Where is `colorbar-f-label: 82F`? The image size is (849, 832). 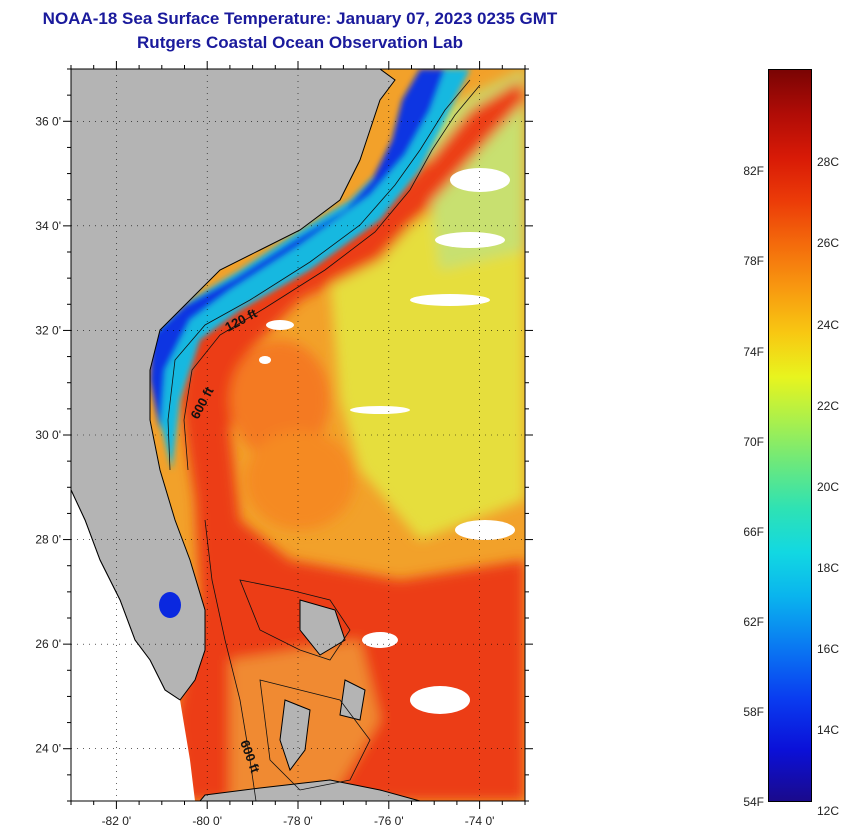
colorbar-f-label: 82F is located at coordinates (753, 171).